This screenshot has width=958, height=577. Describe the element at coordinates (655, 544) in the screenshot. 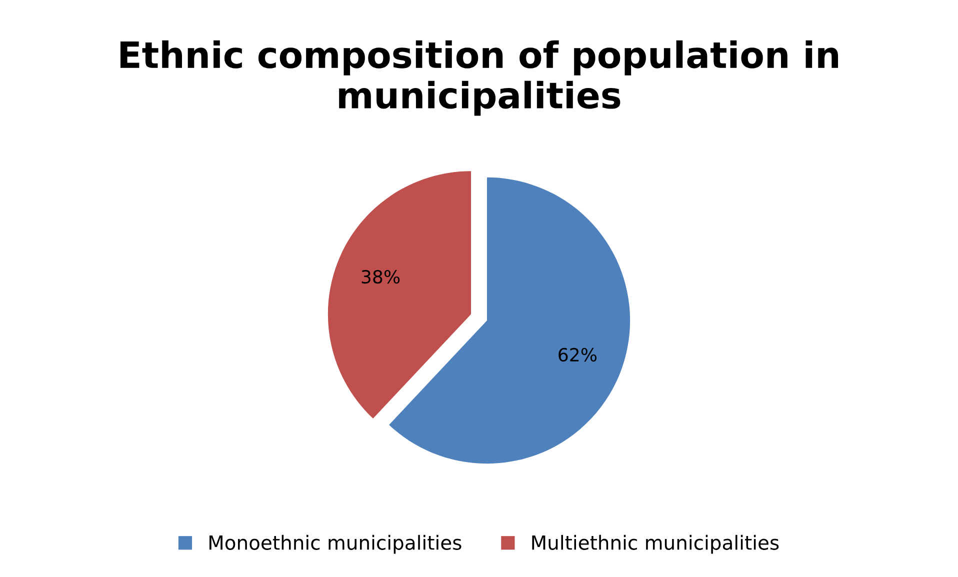

I see `legend-label: Multiethnic municipalities` at that location.